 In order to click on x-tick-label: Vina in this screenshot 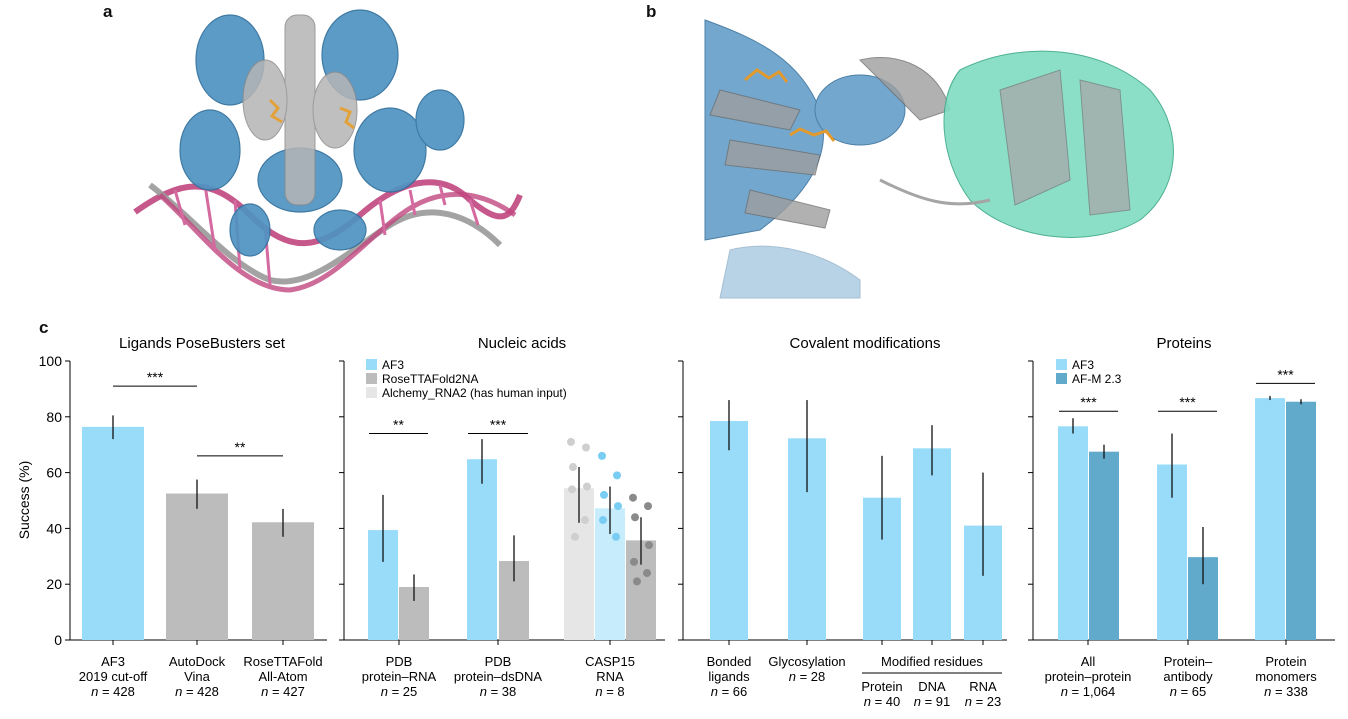, I will do `click(197, 676)`.